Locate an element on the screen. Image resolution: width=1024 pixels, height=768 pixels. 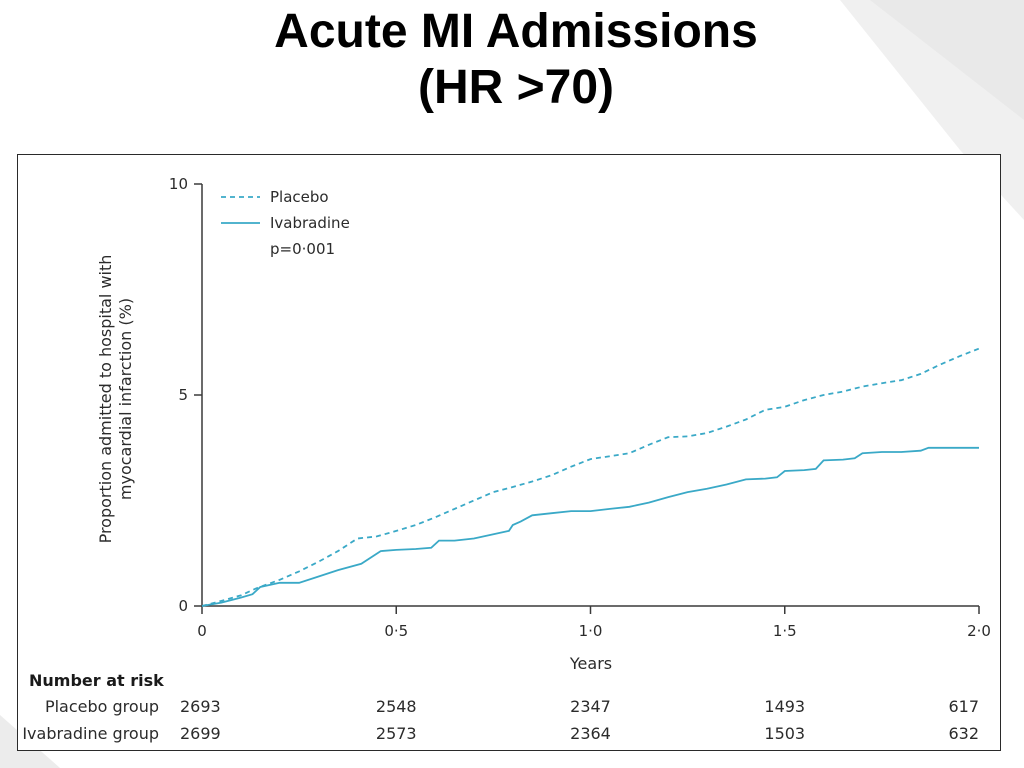
risk-value: 1493 is located at coordinates (784, 706).